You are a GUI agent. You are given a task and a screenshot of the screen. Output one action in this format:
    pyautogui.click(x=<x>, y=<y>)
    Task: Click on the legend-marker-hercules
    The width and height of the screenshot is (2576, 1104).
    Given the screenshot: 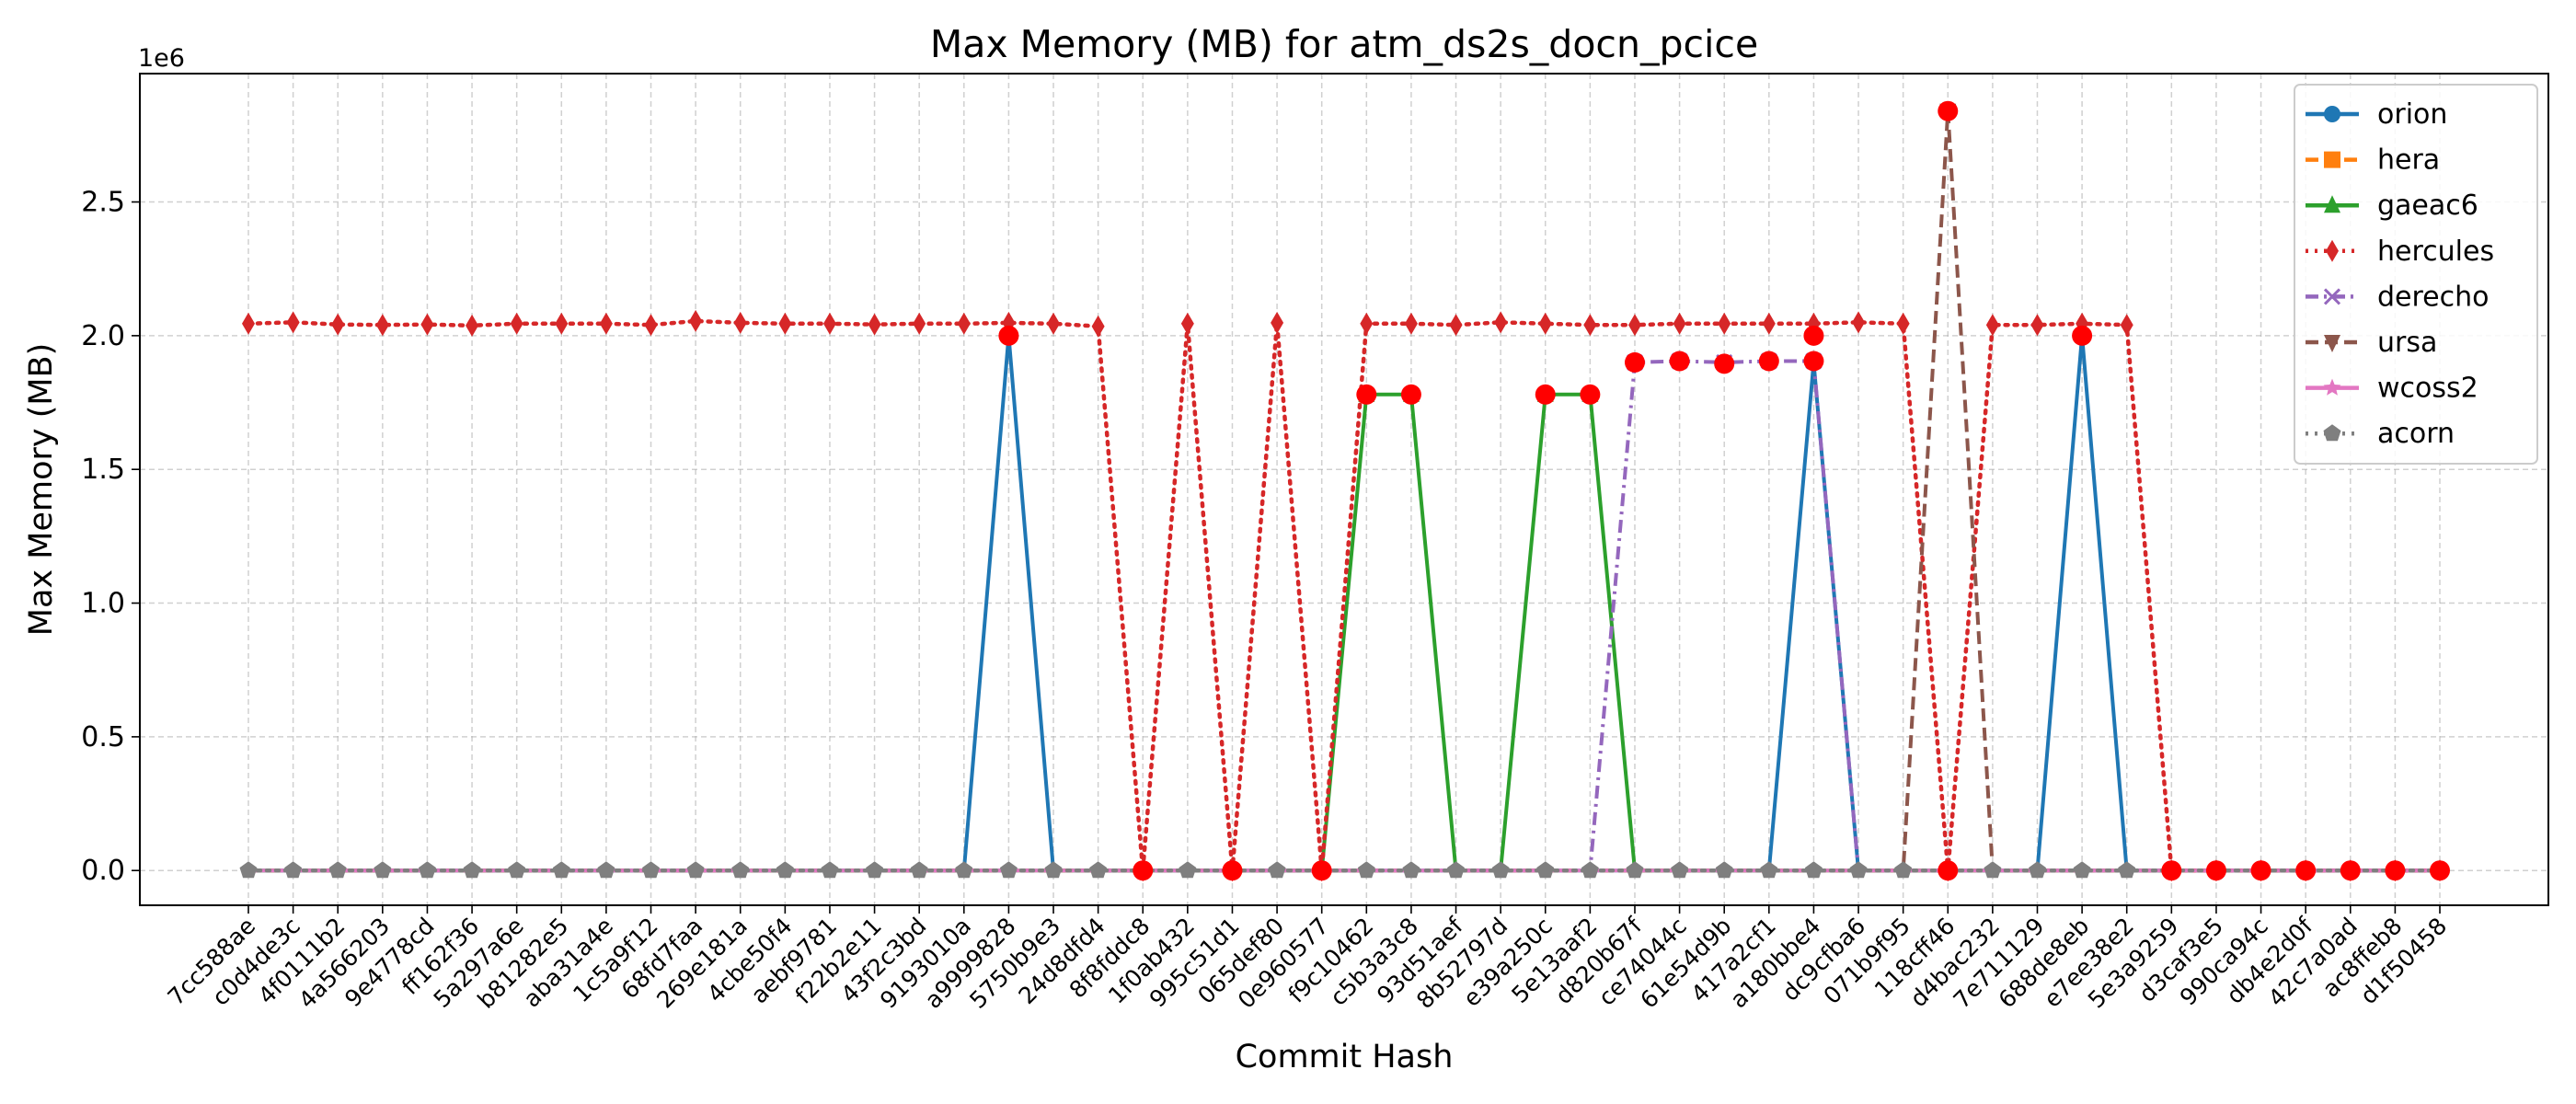 What is the action you would take?
    pyautogui.click(x=2332, y=251)
    